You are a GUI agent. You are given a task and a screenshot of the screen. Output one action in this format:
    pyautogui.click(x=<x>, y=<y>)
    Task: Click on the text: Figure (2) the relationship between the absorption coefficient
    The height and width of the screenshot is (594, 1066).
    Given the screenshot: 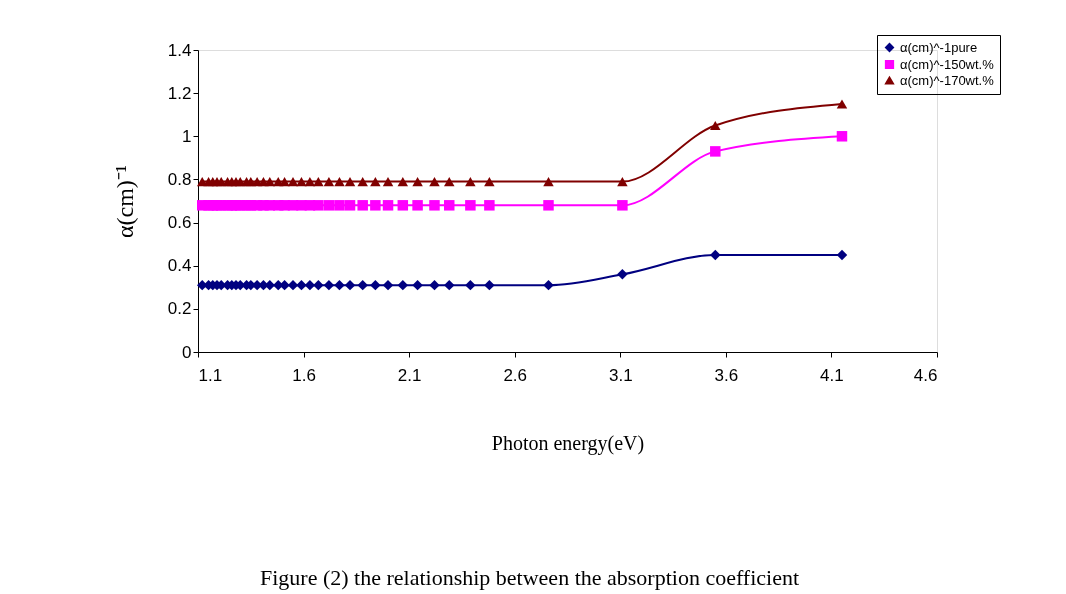 What is the action you would take?
    pyautogui.click(x=530, y=577)
    